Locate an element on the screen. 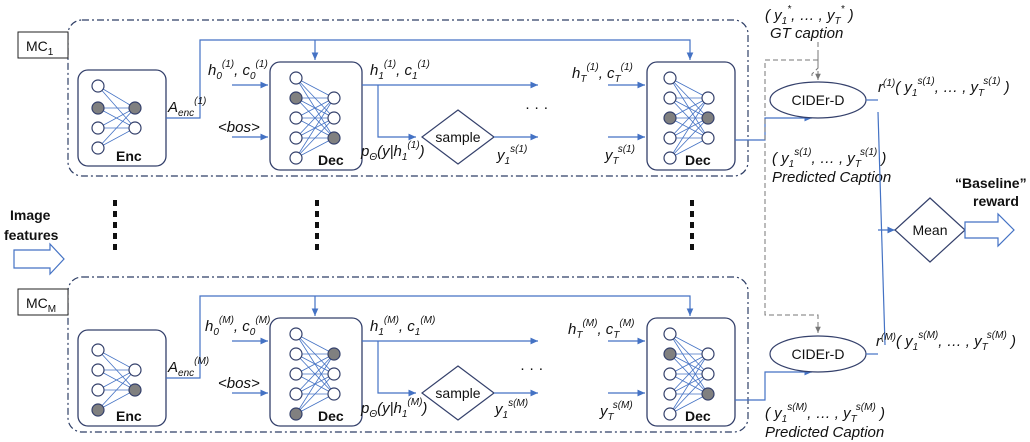  svg-text: Mean is located at coordinates (929, 230).